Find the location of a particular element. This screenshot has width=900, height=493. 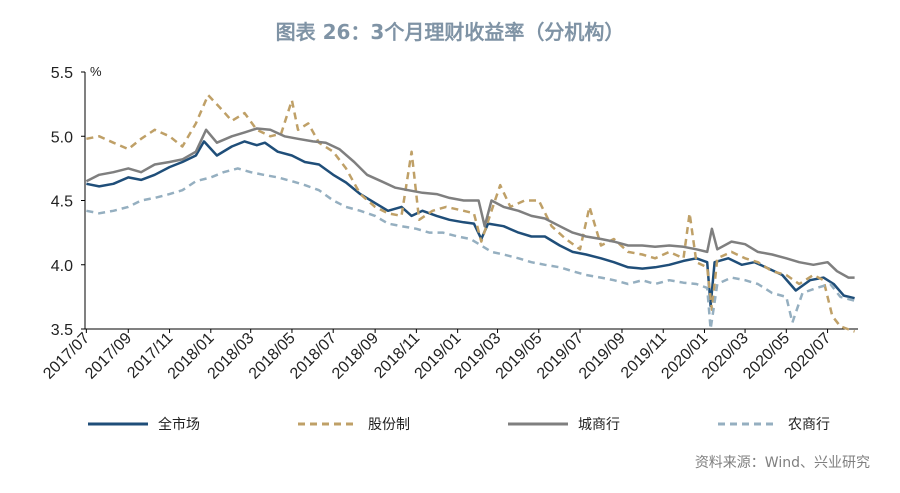

y-tick-label: 5.5 is located at coordinates (62, 73).